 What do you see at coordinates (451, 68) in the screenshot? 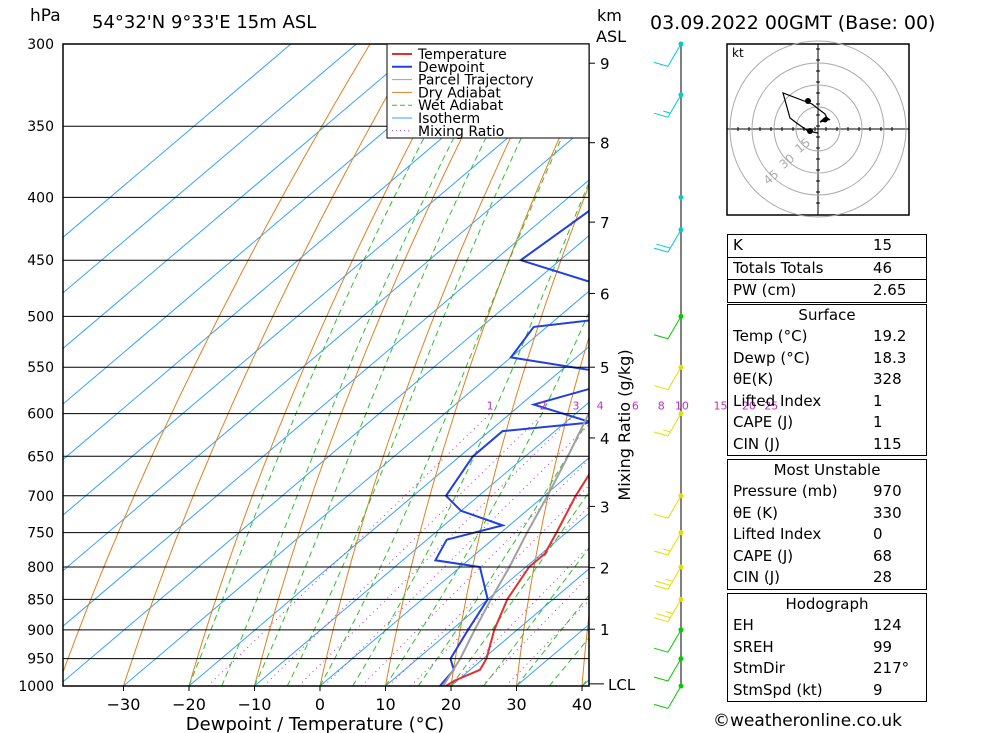
I see `legend-label: Dewpoint` at bounding box center [451, 68].